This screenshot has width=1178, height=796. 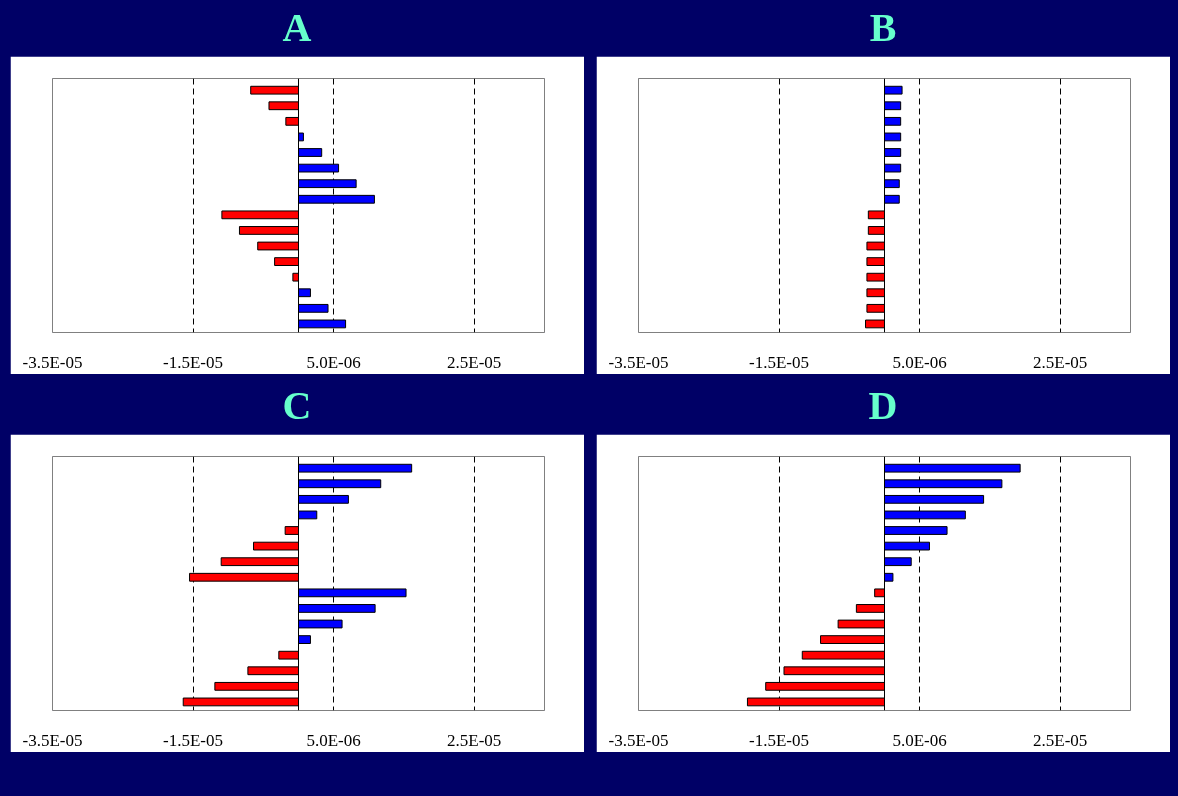 What do you see at coordinates (297, 406) in the screenshot?
I see `chart-title: C` at bounding box center [297, 406].